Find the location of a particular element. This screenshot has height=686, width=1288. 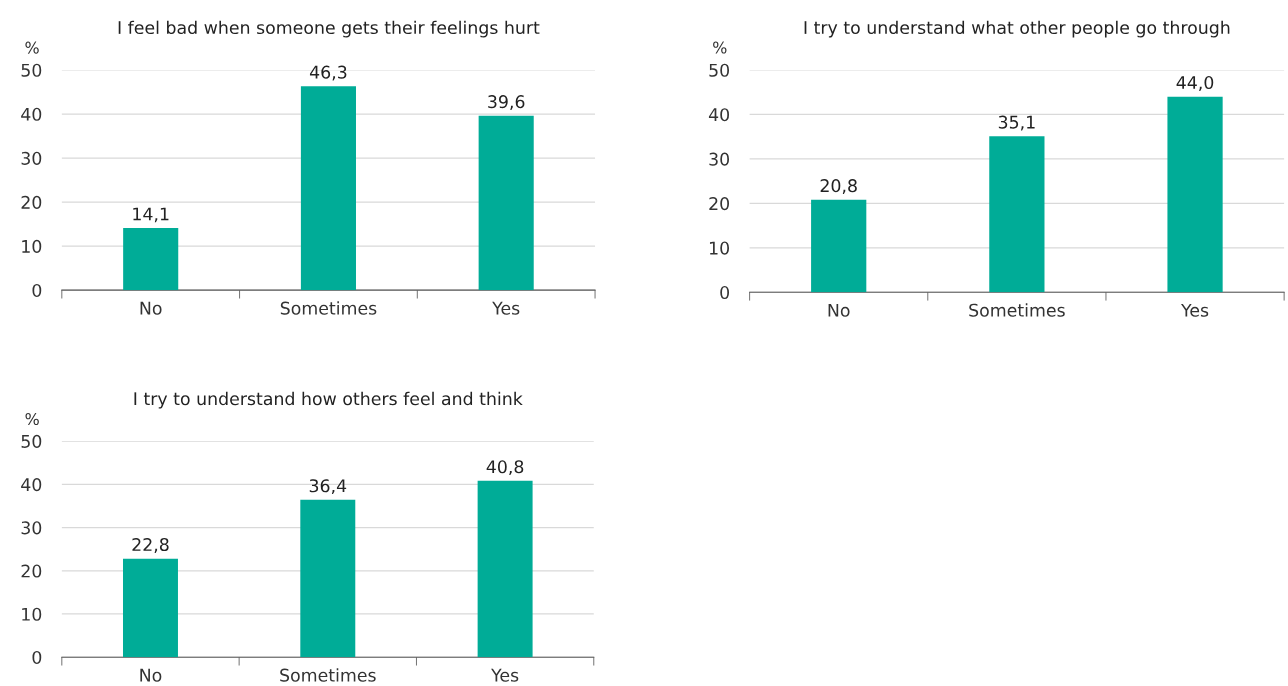

chart-title: I try to understand what other people go through is located at coordinates (1017, 29).